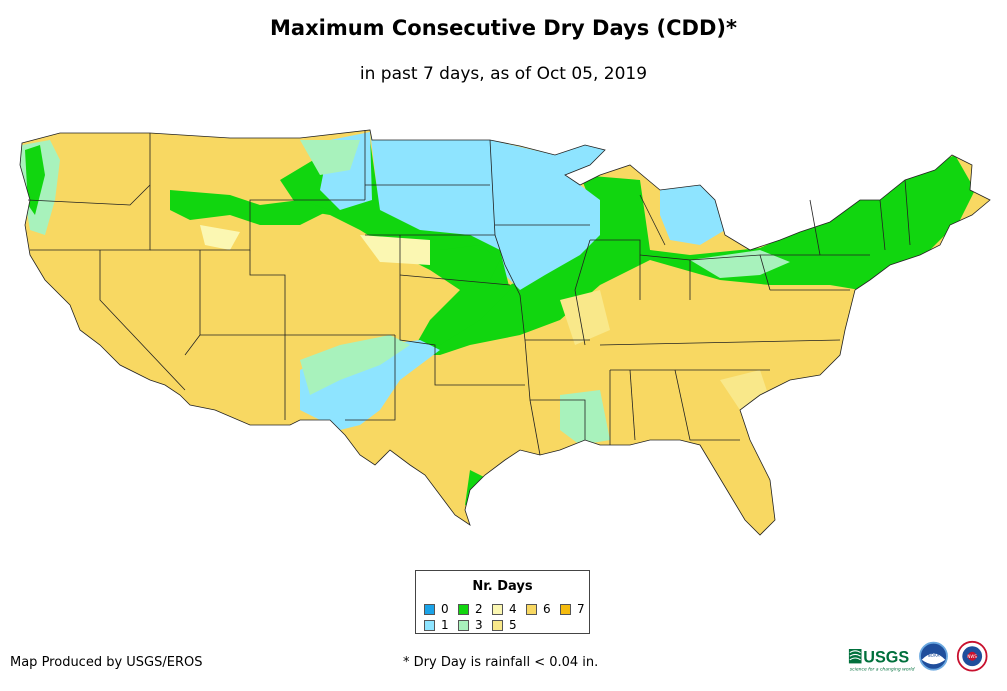  I want to click on legend-title: Nr. Days, so click(502, 586).